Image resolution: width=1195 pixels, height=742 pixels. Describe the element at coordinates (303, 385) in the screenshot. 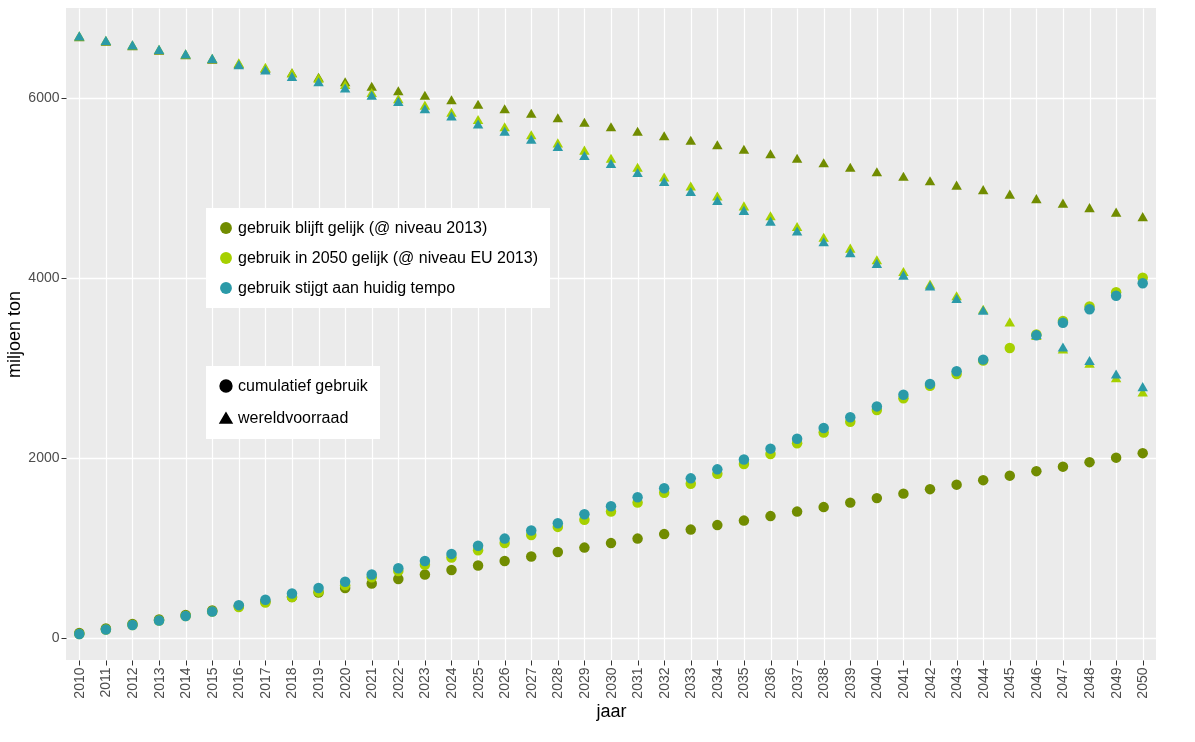

I see `annotation: cumulatief gebruik` at that location.